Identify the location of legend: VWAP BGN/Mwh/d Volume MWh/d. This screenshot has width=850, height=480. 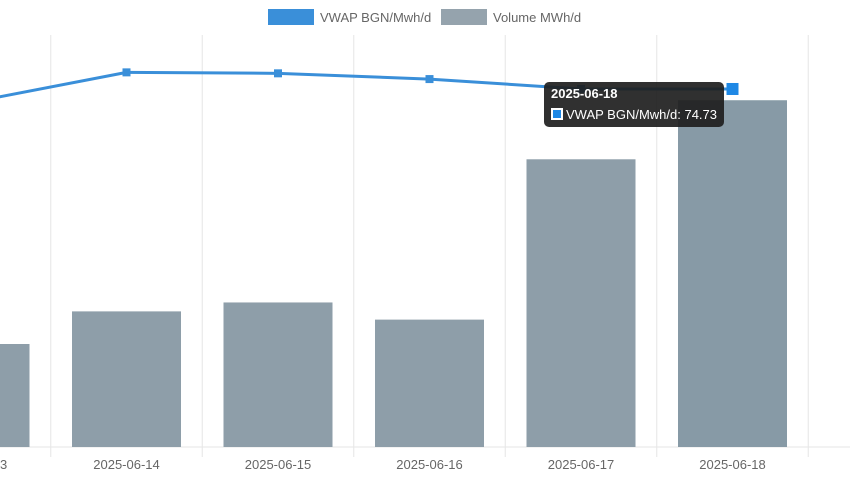
(424, 17).